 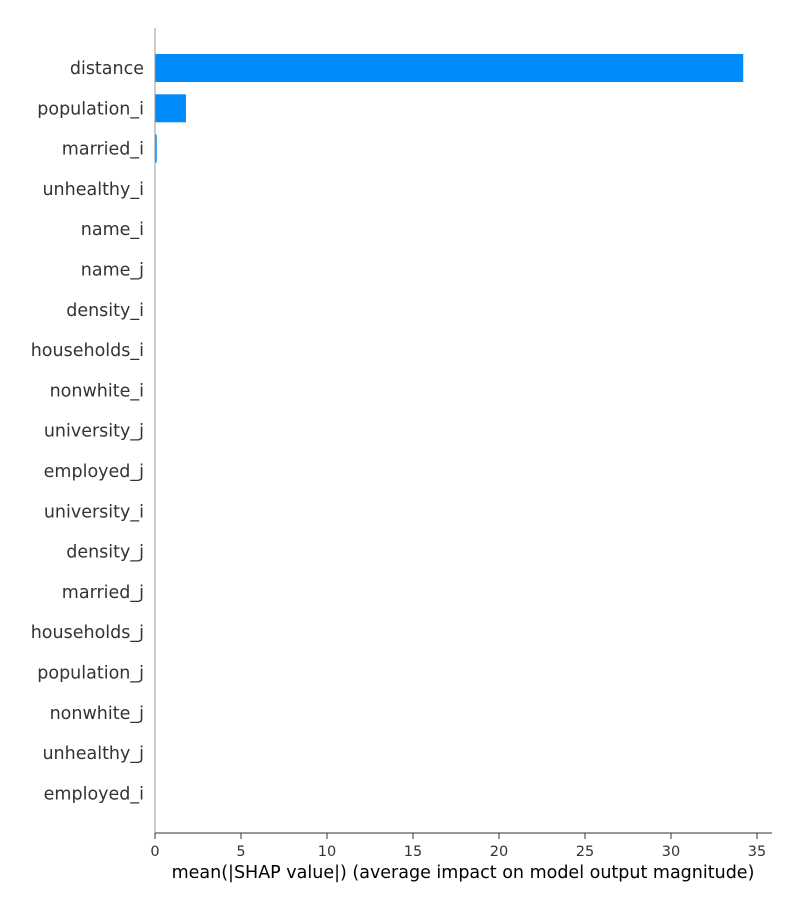 What do you see at coordinates (87, 633) in the screenshot?
I see `y-tick-label: households_j` at bounding box center [87, 633].